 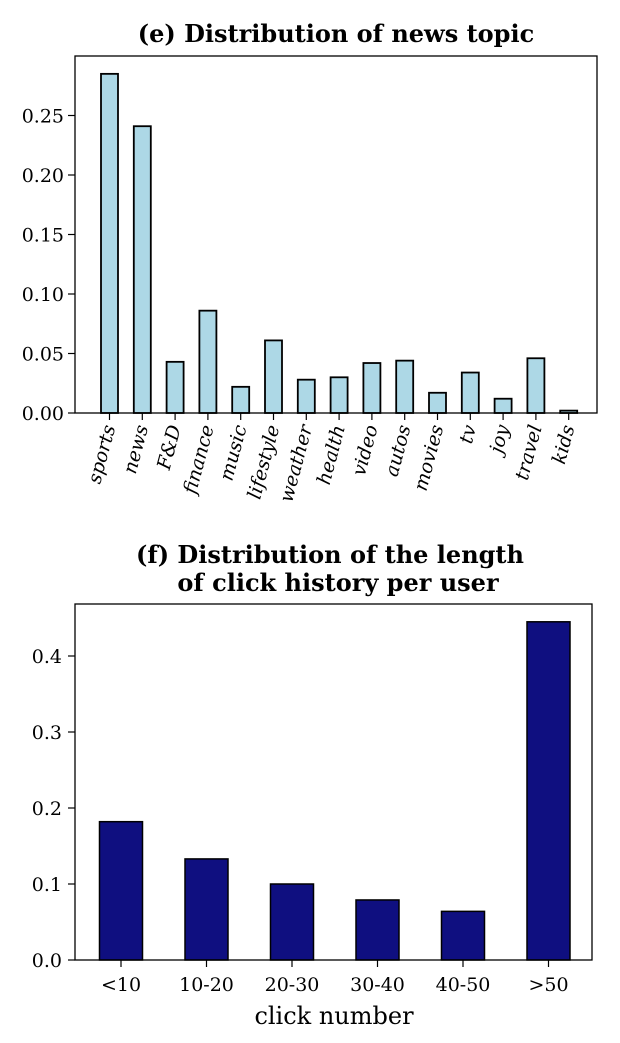 I want to click on bar-weather, so click(x=306, y=396).